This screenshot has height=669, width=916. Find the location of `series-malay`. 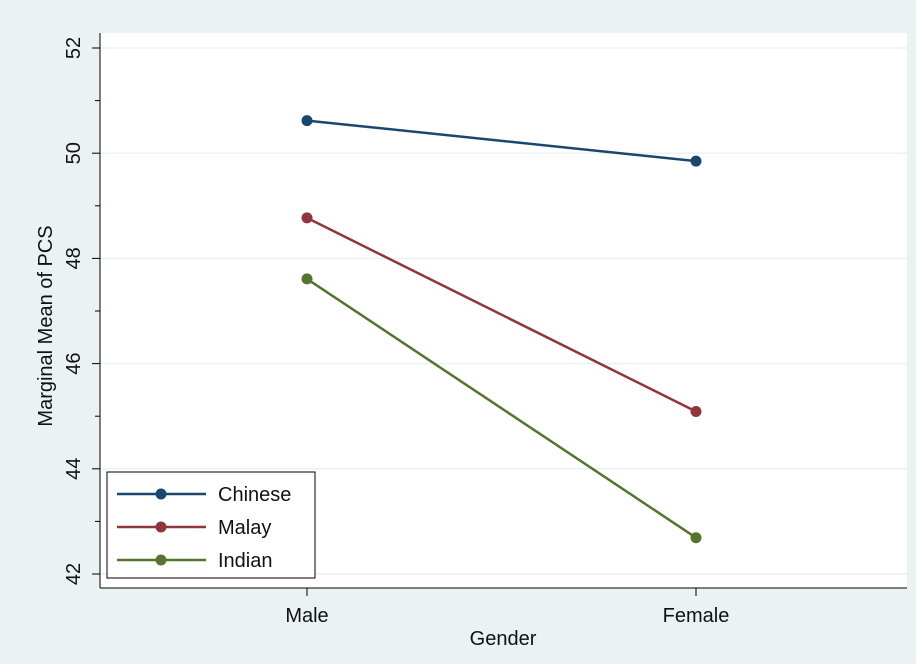

series-malay is located at coordinates (501, 314).